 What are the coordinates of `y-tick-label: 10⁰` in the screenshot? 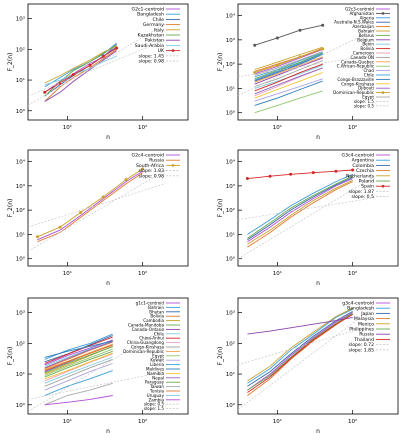 It's located at (231, 113).